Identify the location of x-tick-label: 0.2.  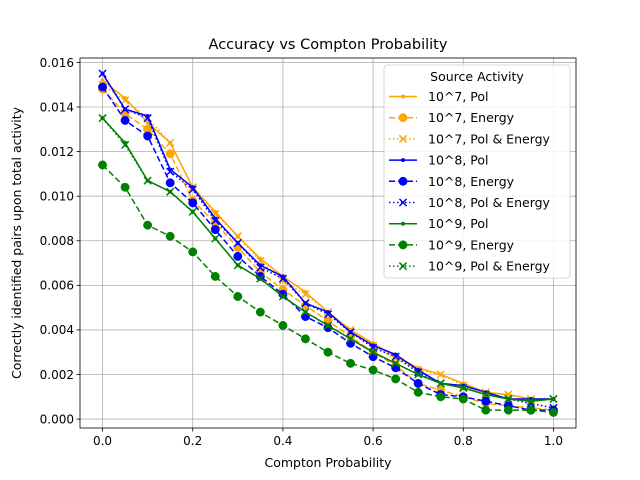
(192, 441).